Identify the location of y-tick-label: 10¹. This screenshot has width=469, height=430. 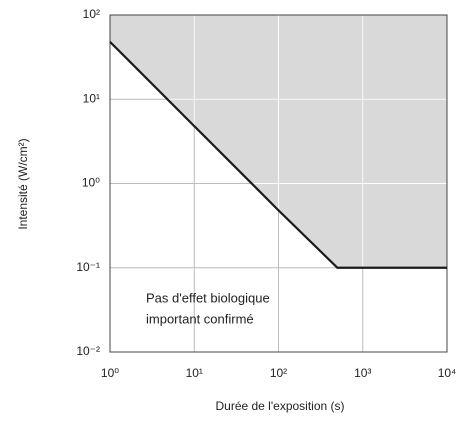
(91, 98).